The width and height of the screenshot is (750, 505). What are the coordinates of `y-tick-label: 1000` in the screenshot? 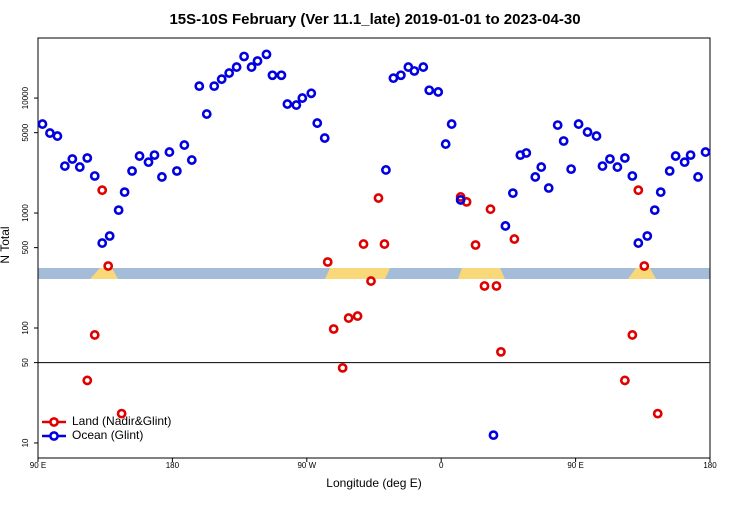 It's located at (25, 213).